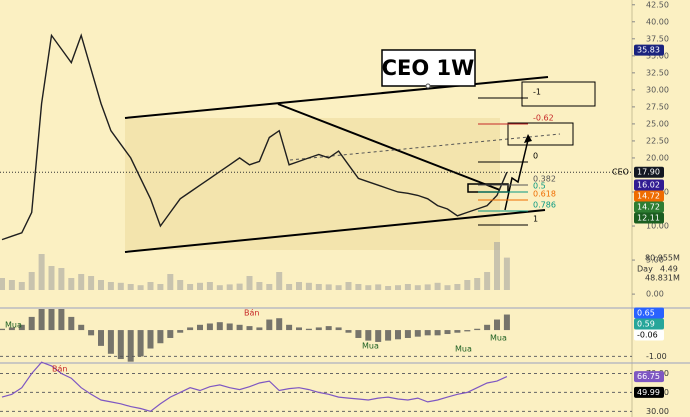  I want to click on fib-label: -0.62, so click(543, 118).